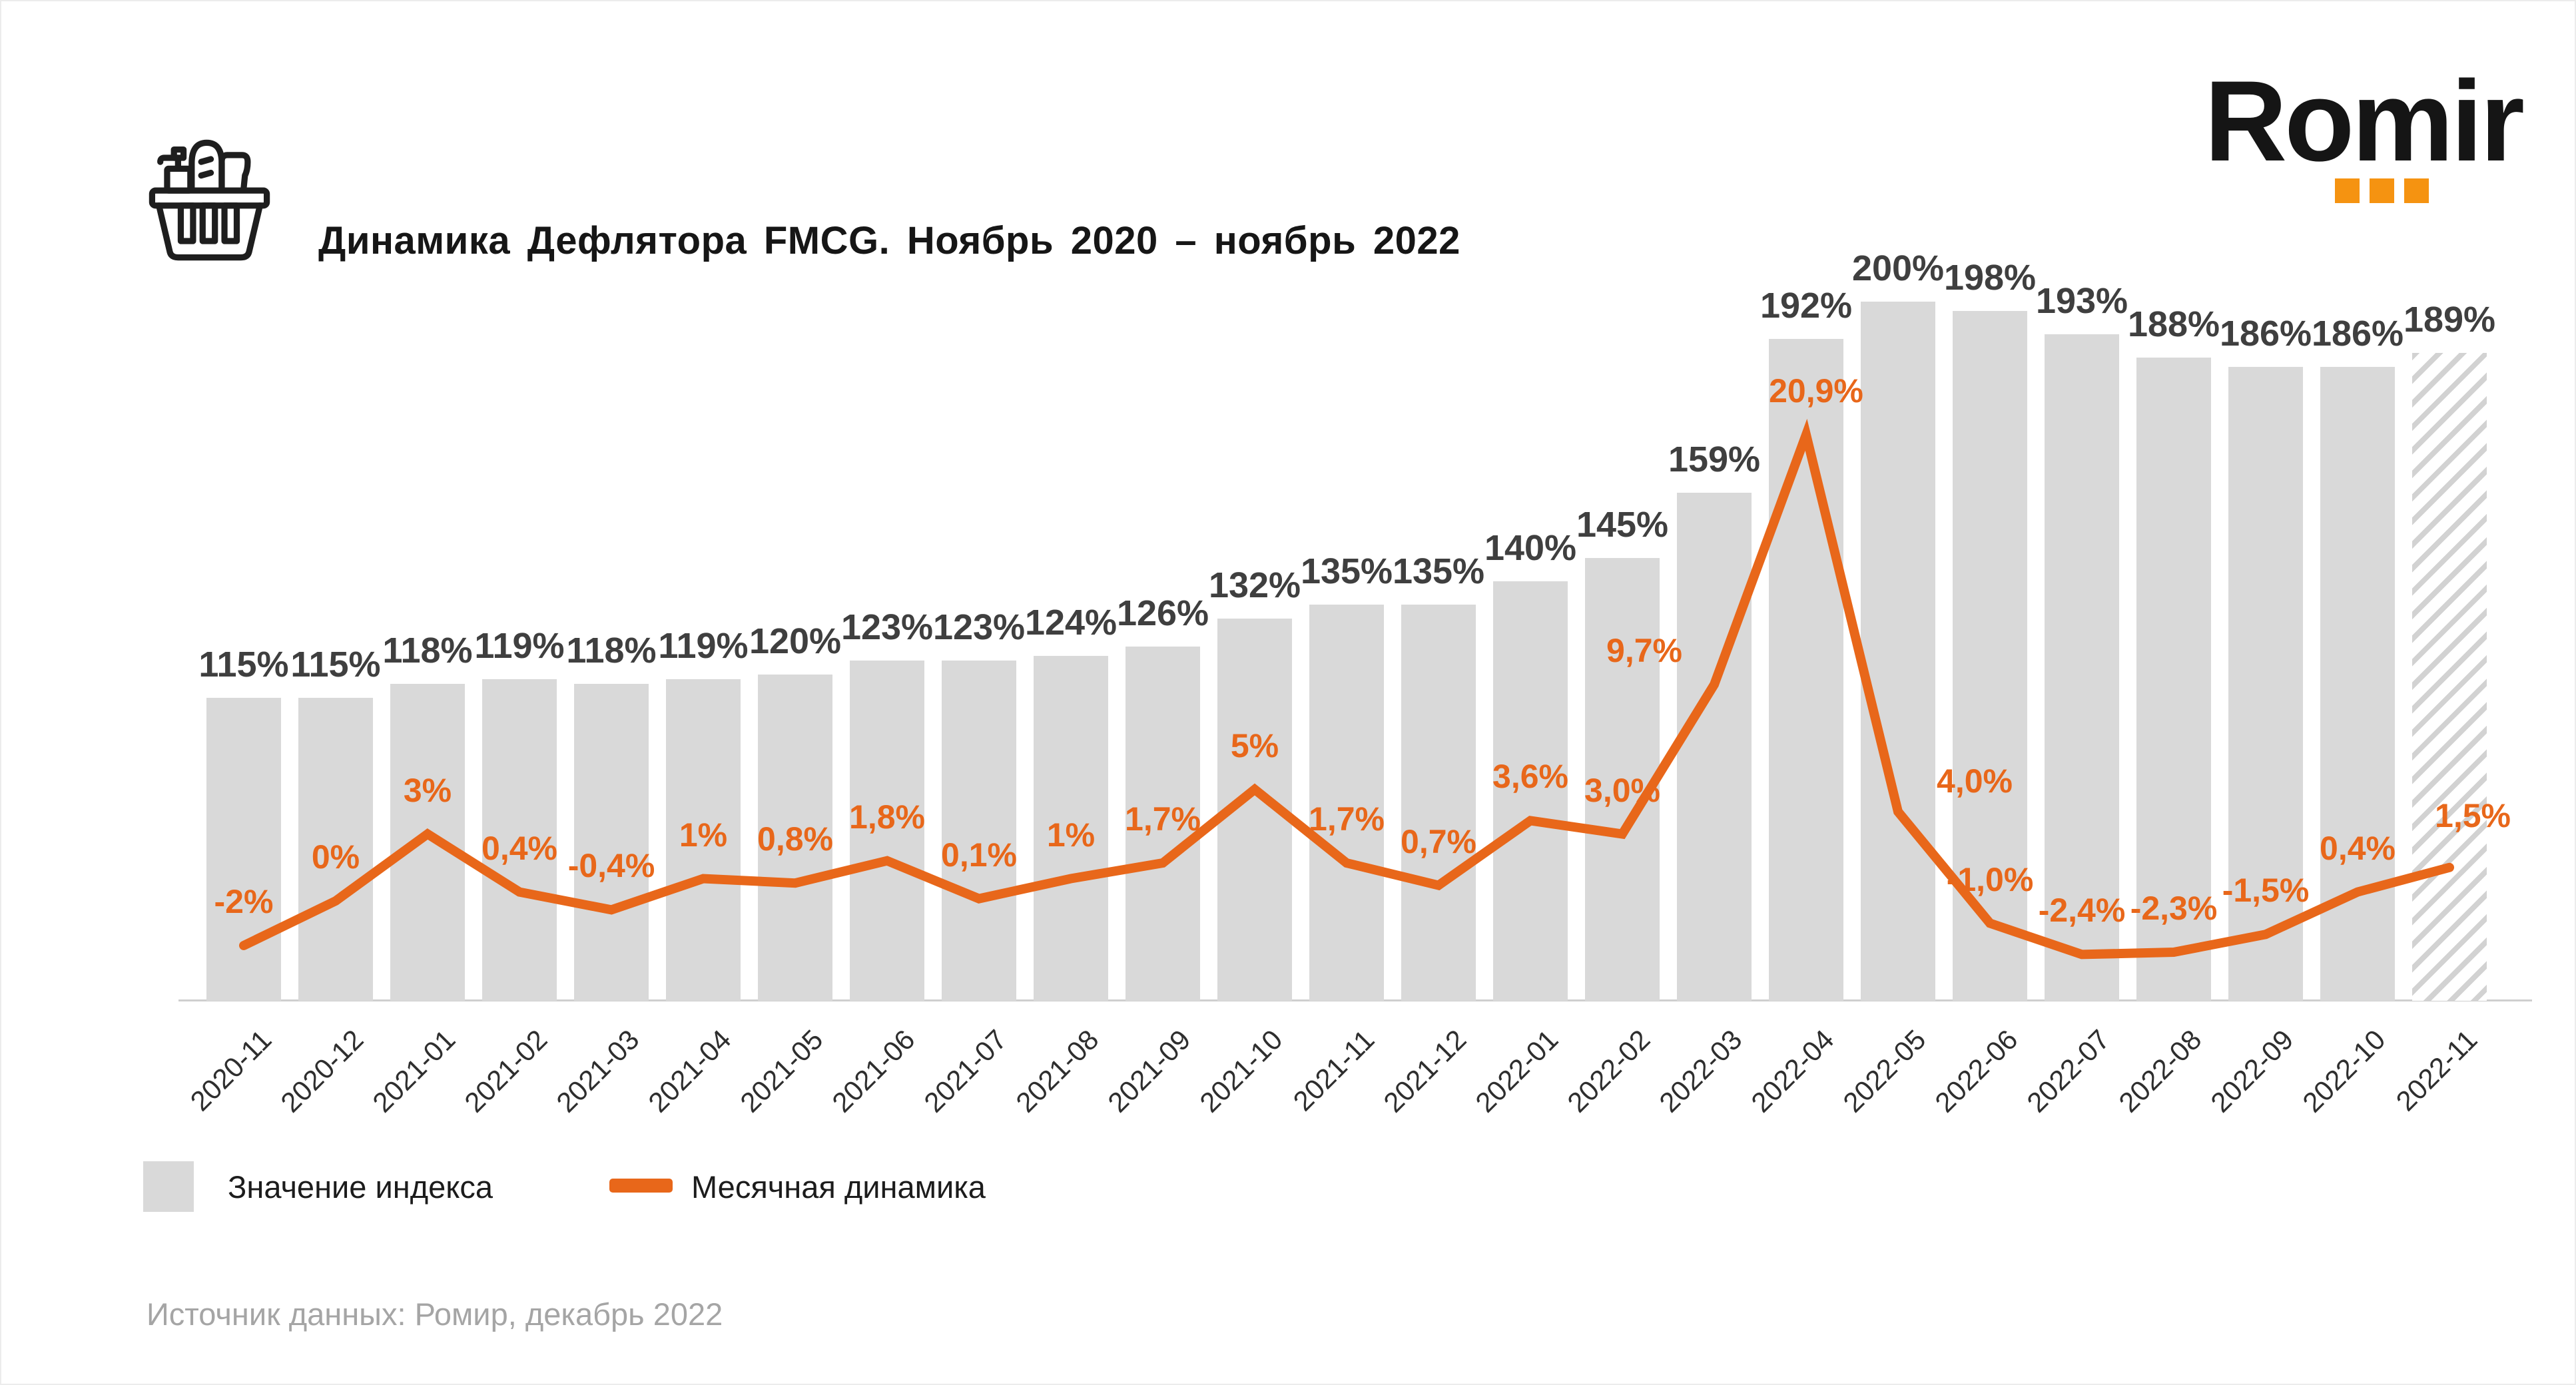 Image resolution: width=2576 pixels, height=1385 pixels. Describe the element at coordinates (209, 200) in the screenshot. I see `grocery-basket-icon` at that location.